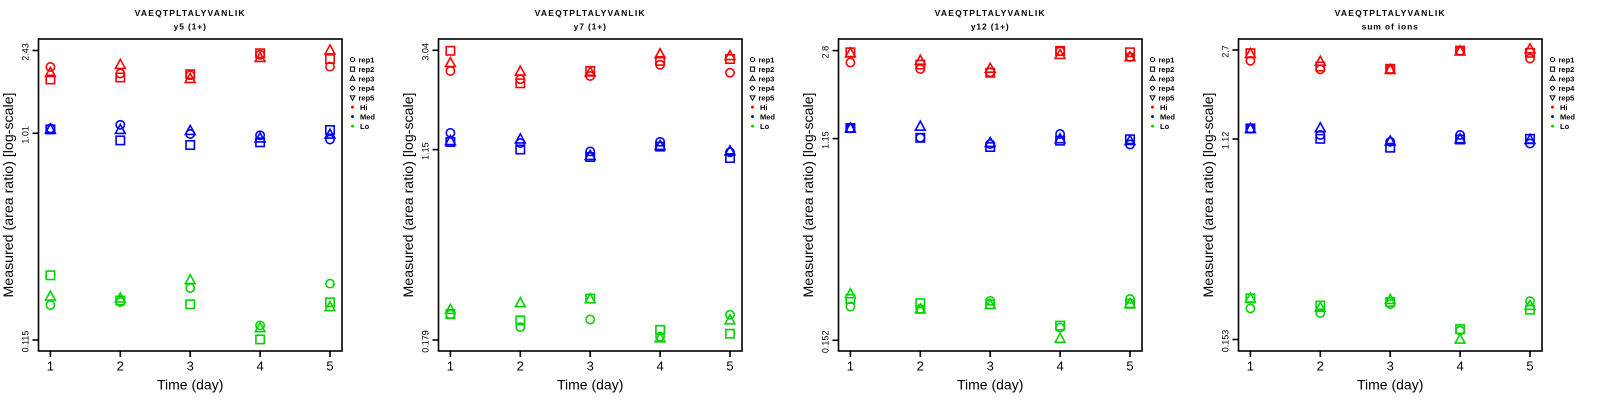 The height and width of the screenshot is (400, 1600). Describe the element at coordinates (826, 52) in the screenshot. I see `svg-text: 2.8` at that location.